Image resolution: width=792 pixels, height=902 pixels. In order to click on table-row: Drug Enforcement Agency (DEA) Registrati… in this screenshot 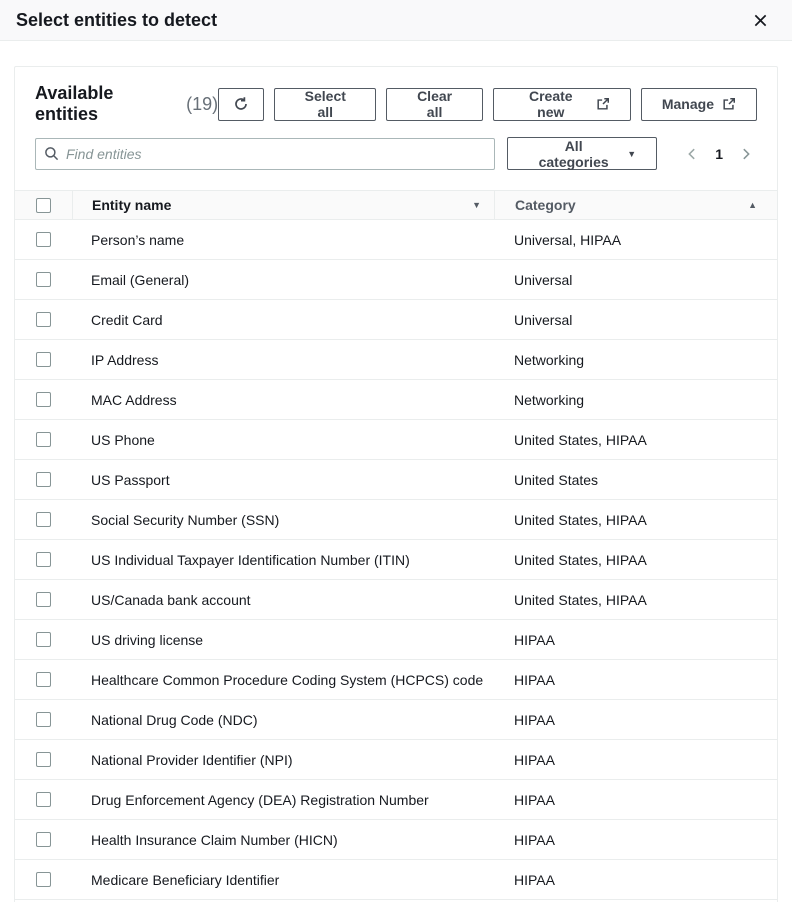, I will do `click(396, 800)`.